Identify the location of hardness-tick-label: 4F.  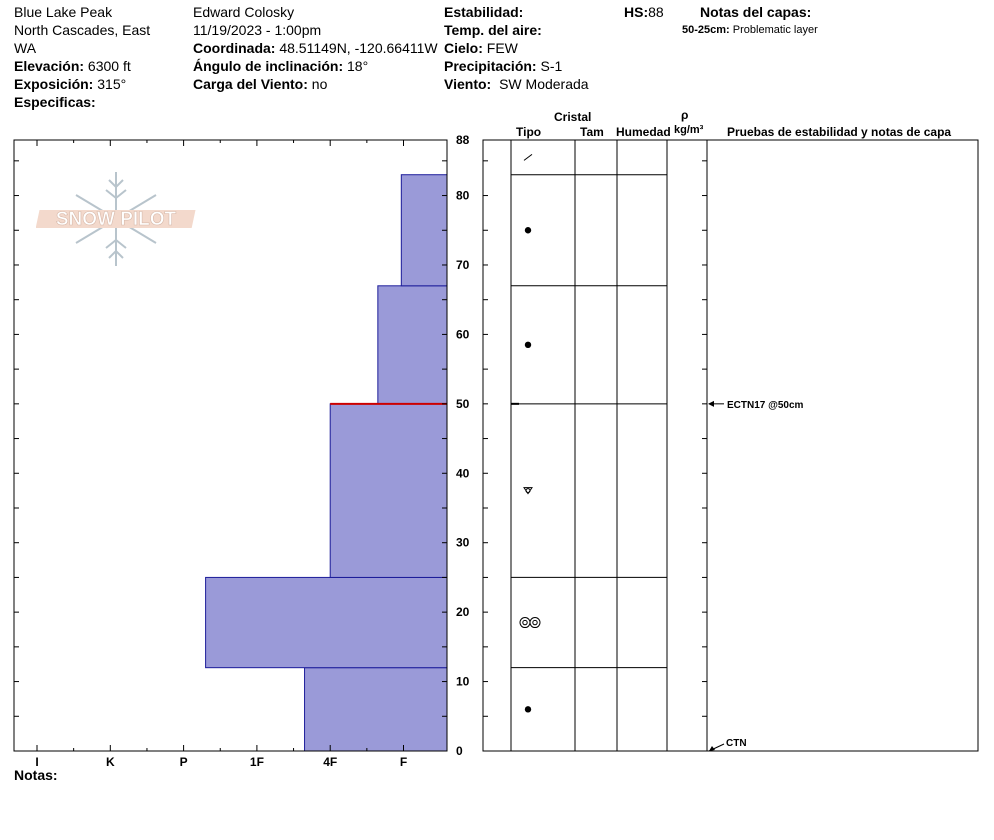
(330, 762).